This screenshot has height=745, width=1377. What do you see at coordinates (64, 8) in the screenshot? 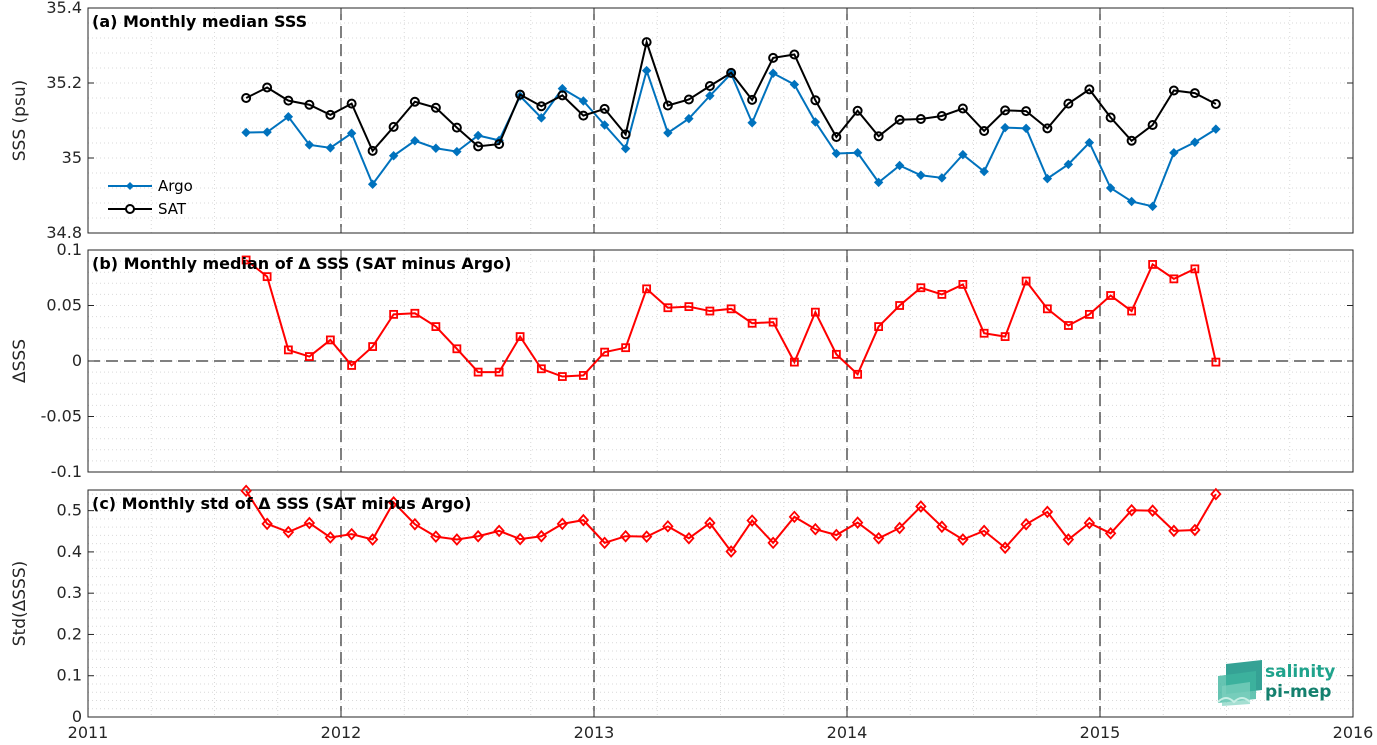
I see `y-tick-label: 35.4` at bounding box center [64, 8].